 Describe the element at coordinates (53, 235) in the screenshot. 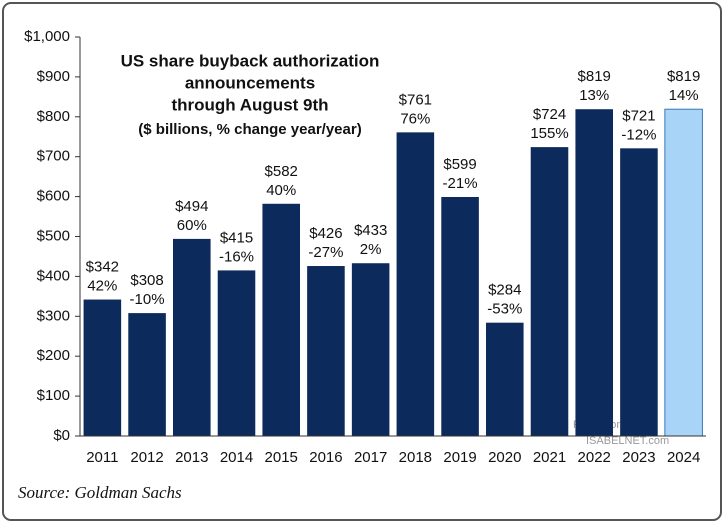

I see `y-tick-label: $500` at that location.